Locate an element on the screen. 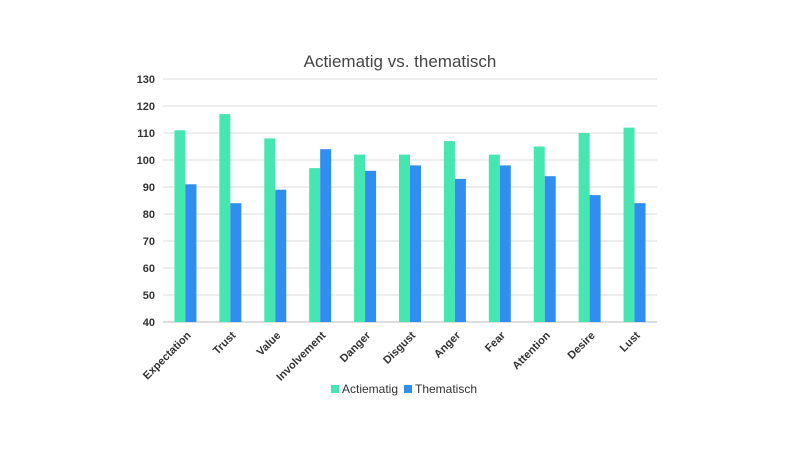 The image size is (800, 450). legend-label: Actiematig is located at coordinates (370, 389).